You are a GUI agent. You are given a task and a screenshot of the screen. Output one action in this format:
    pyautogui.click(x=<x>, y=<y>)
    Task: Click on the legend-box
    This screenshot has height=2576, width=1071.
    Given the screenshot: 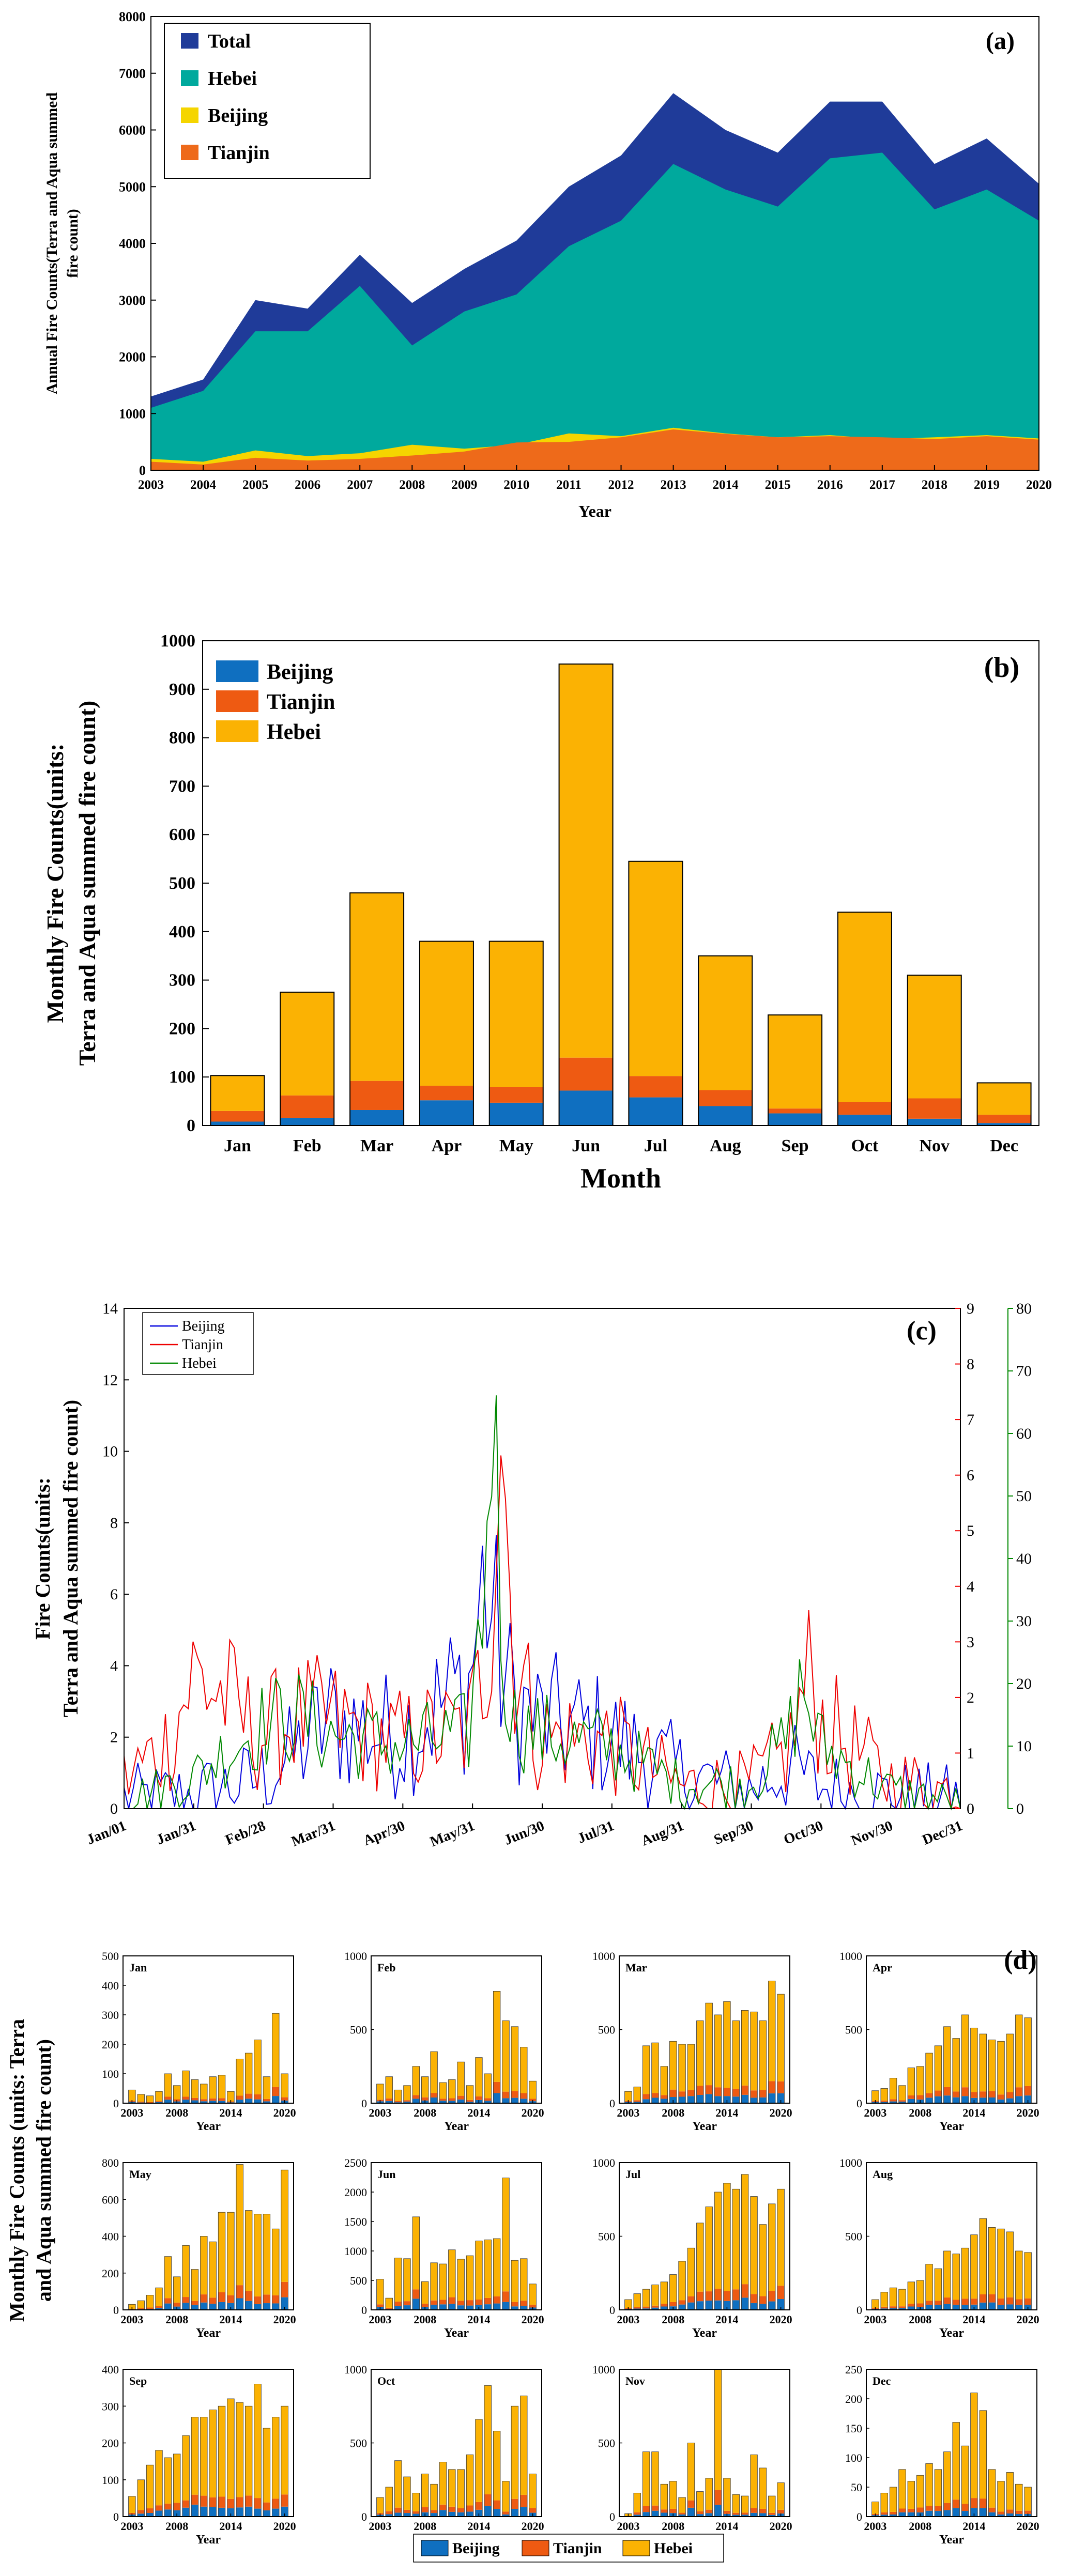 What is the action you would take?
    pyautogui.click(x=267, y=101)
    